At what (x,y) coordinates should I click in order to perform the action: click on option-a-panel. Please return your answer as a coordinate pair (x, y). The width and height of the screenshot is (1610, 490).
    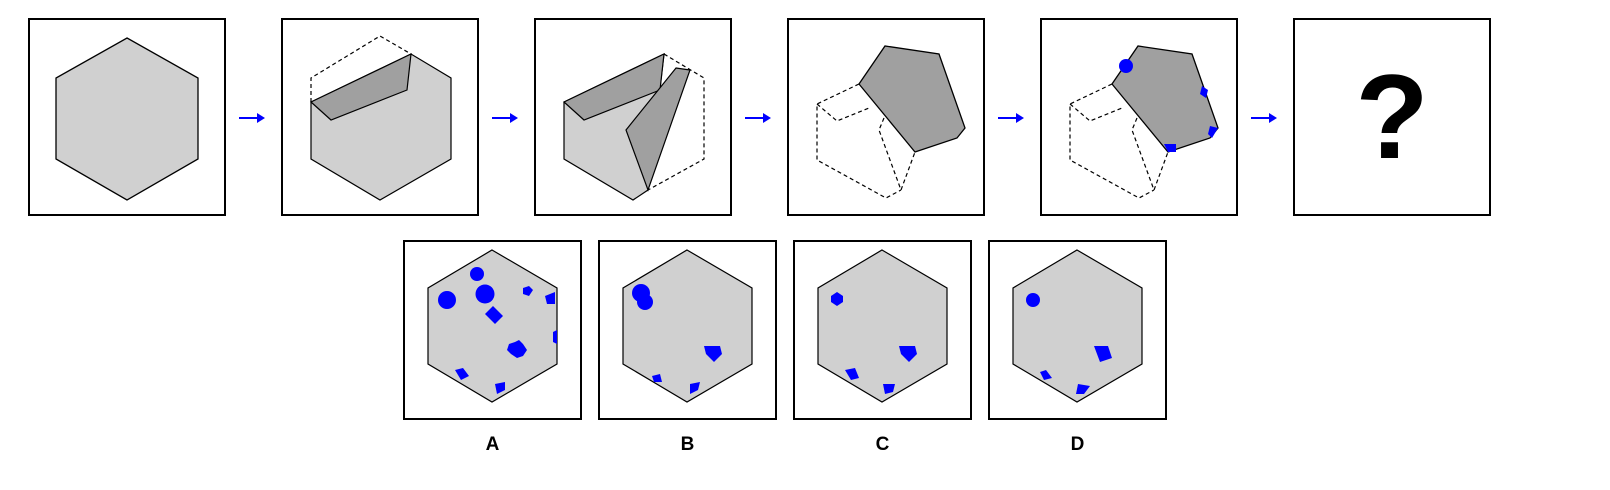
    Looking at the image, I should click on (492, 330).